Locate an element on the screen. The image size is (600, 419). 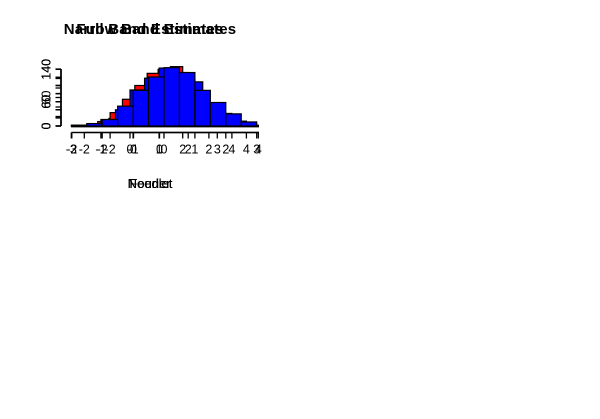
x-tick-label: -3 is located at coordinates (71, 150).